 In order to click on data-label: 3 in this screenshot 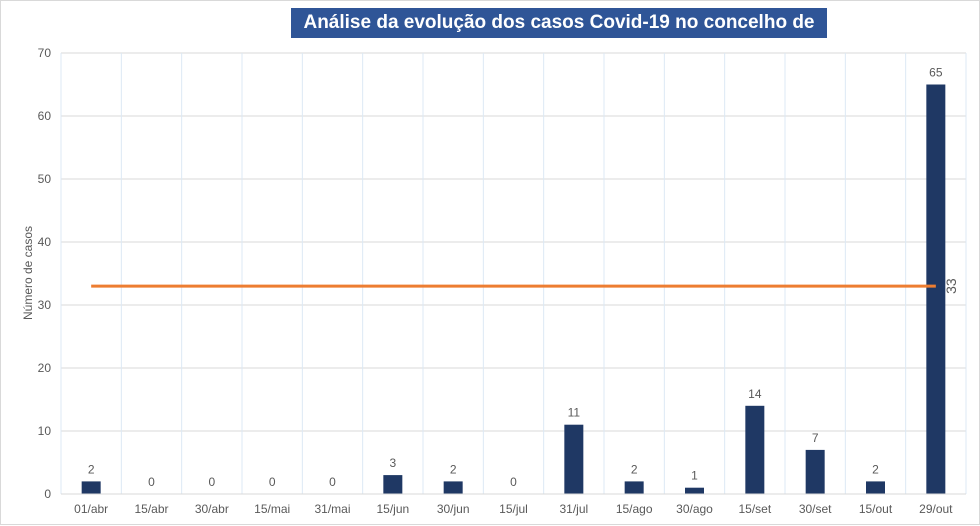, I will do `click(392, 463)`.